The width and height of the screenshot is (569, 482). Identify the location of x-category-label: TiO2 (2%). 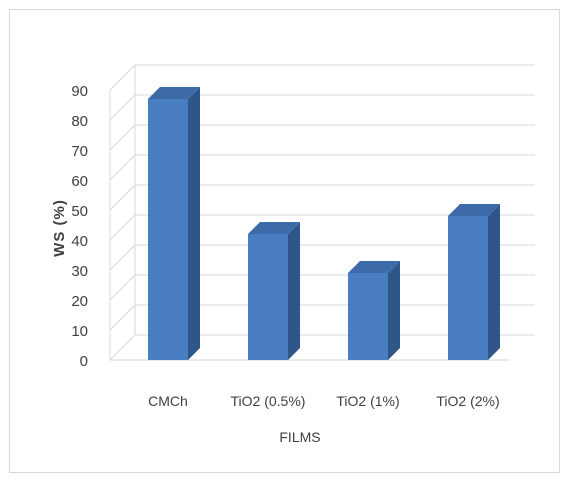
(467, 401).